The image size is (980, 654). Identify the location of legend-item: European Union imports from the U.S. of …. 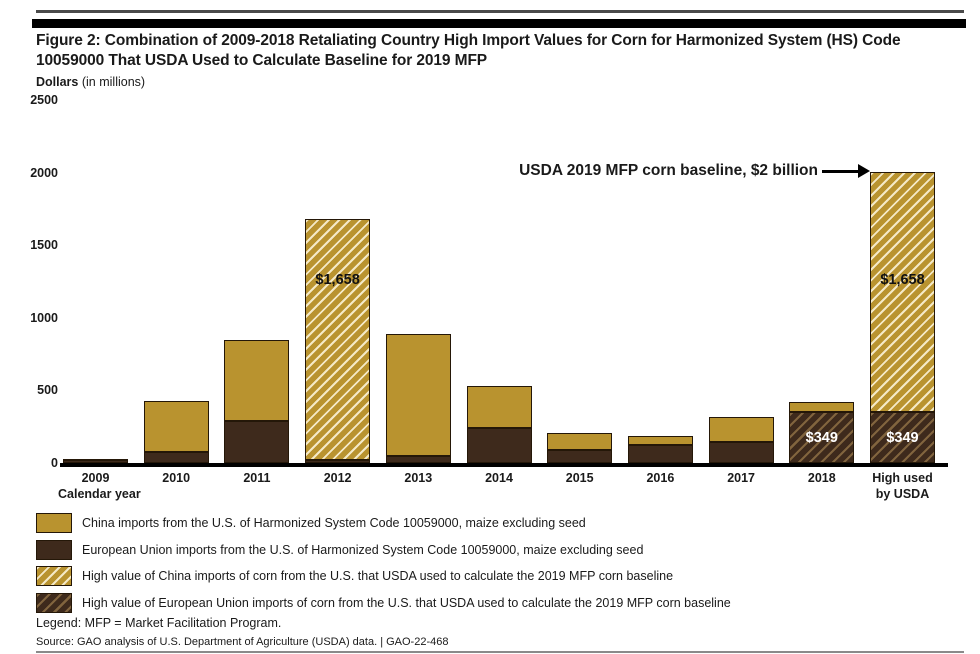
(486, 550).